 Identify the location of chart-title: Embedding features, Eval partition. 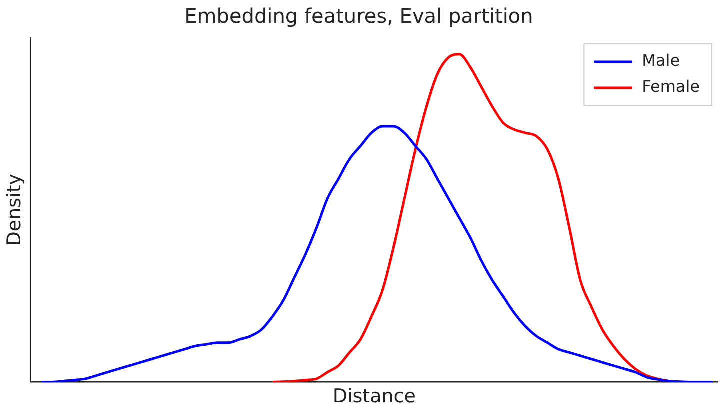
(359, 16).